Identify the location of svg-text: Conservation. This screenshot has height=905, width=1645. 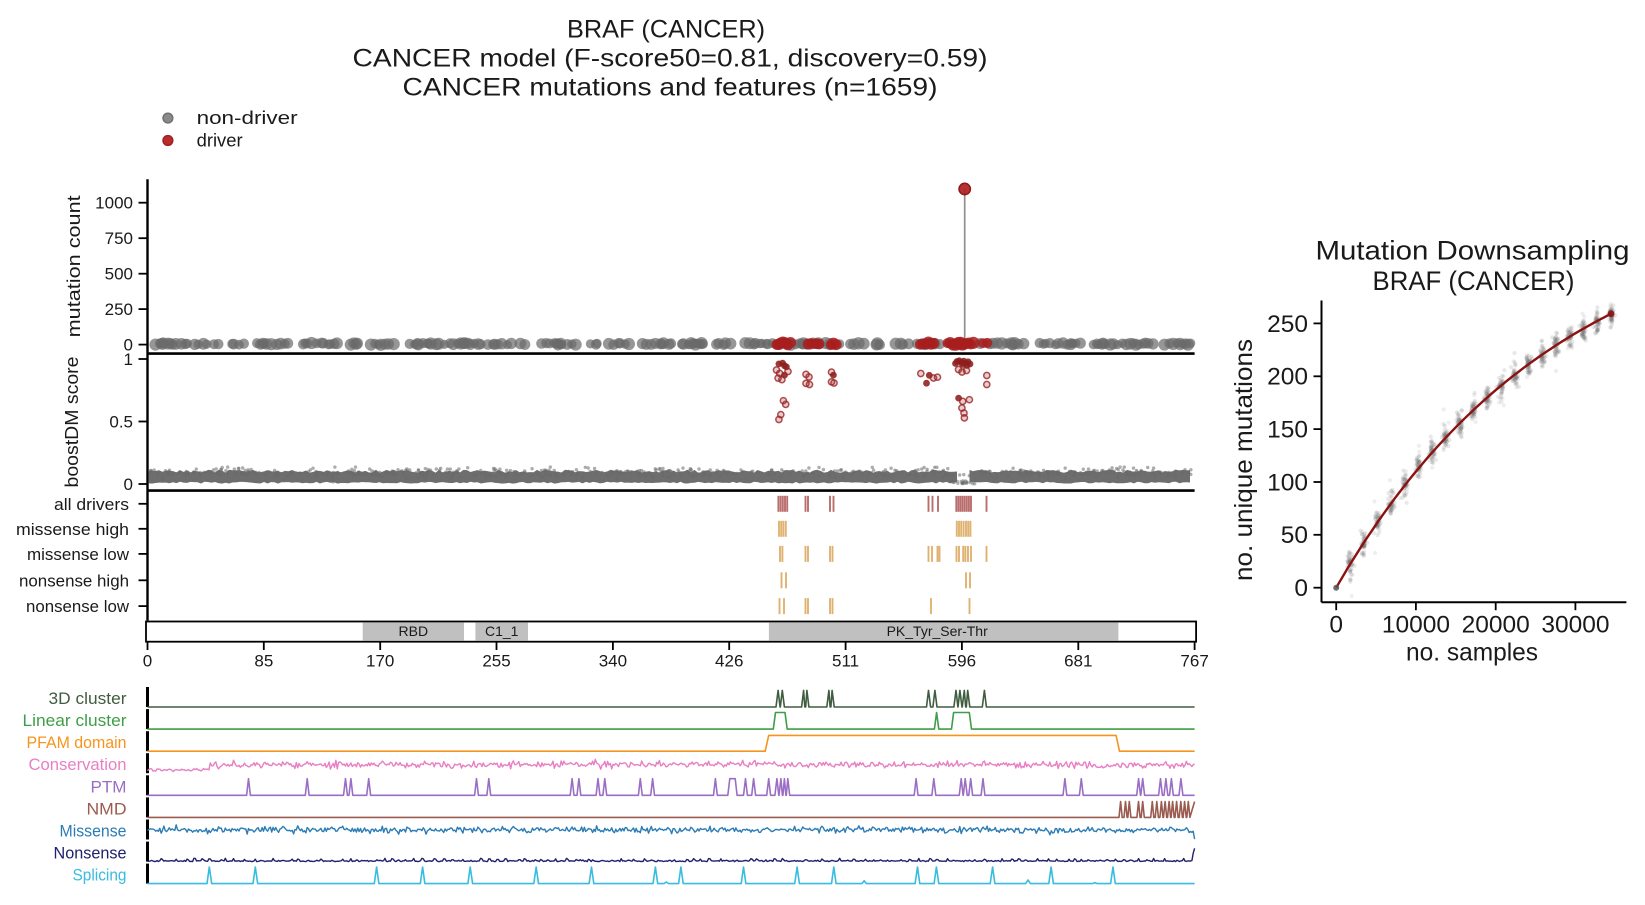
(78, 764).